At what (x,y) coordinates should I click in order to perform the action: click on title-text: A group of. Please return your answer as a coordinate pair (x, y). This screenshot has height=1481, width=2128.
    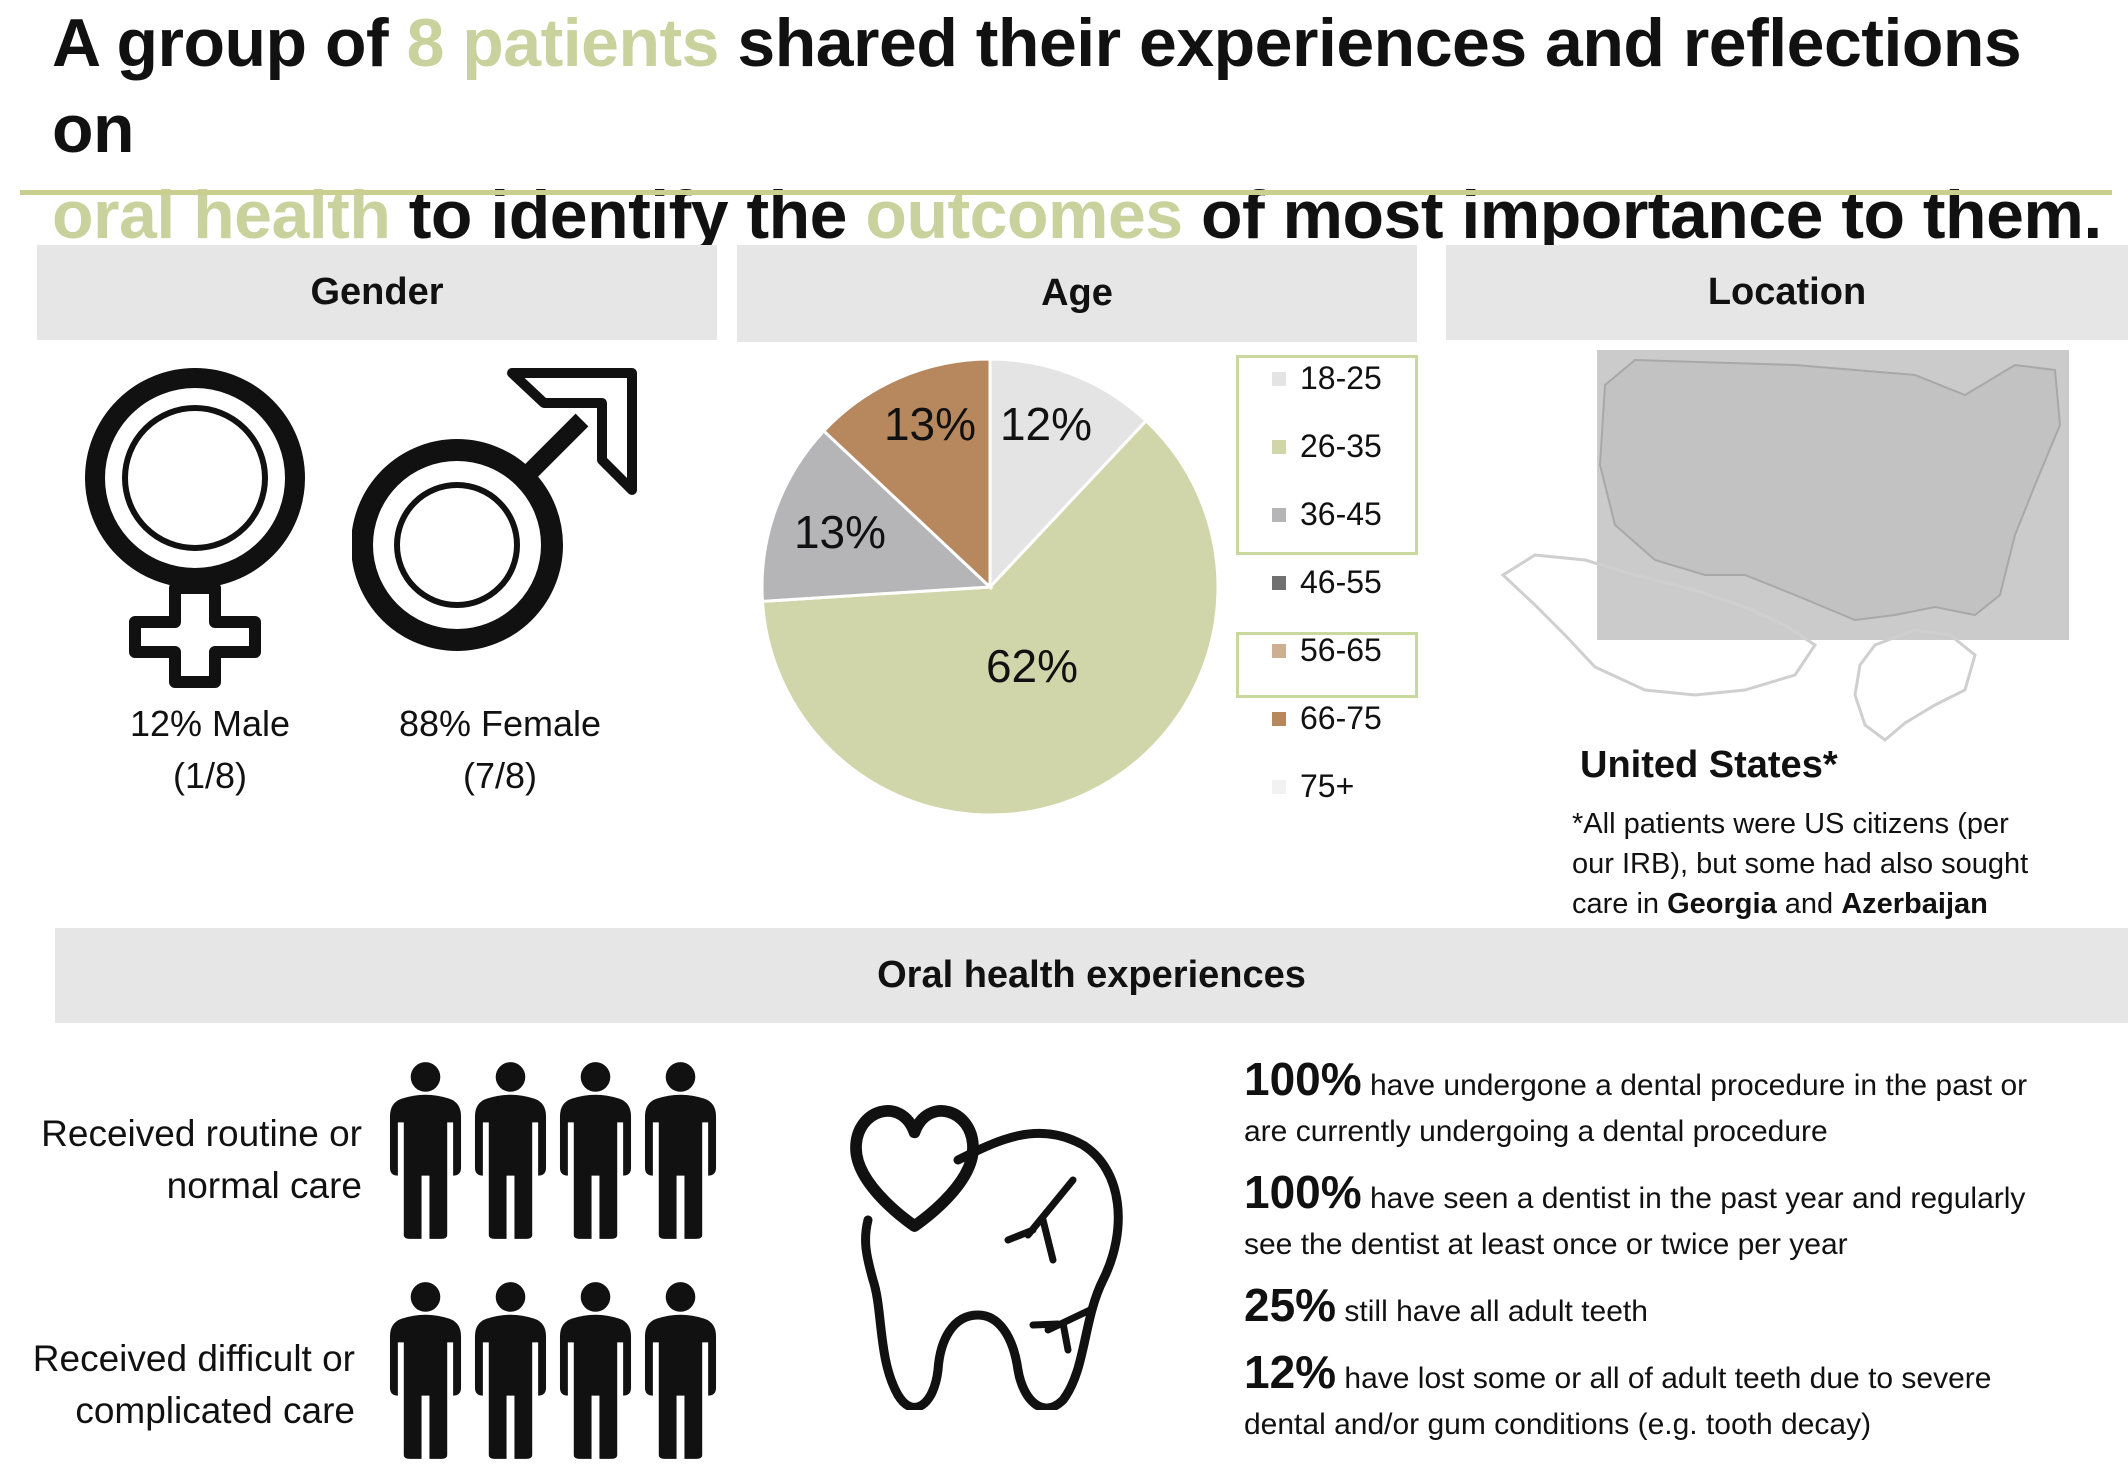
    Looking at the image, I should click on (229, 43).